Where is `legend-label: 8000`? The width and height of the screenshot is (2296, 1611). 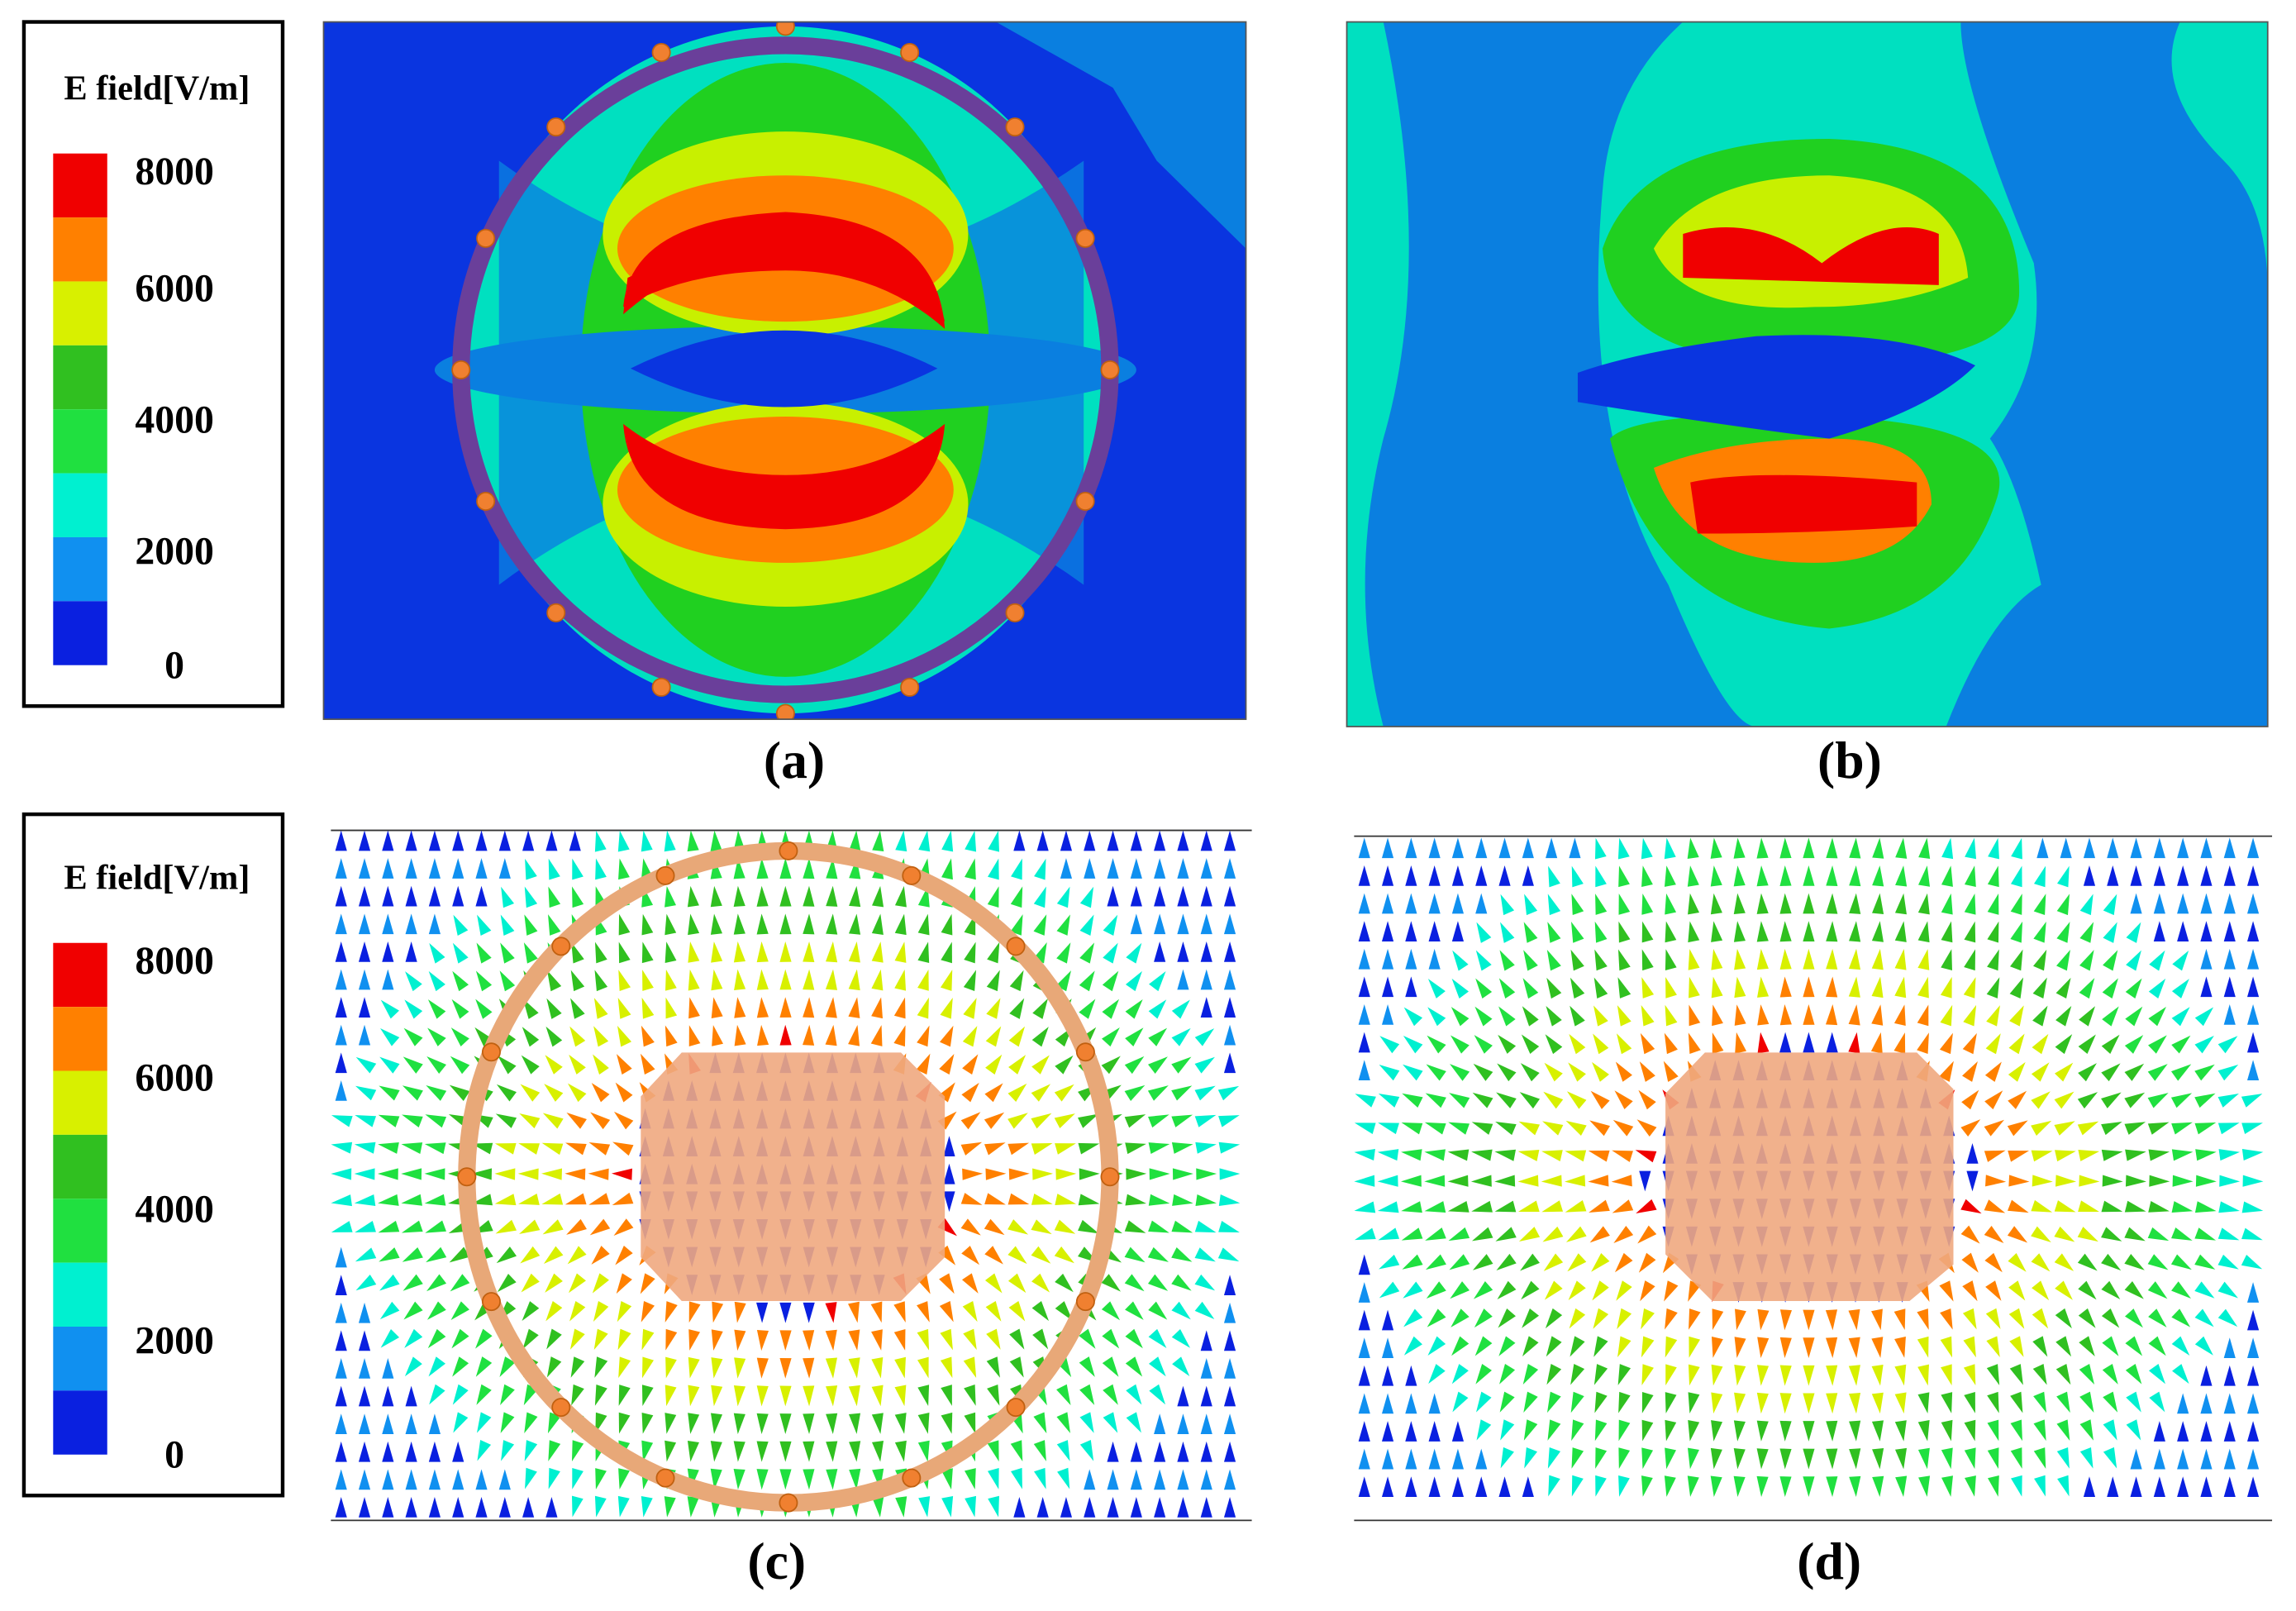 legend-label: 8000 is located at coordinates (174, 961).